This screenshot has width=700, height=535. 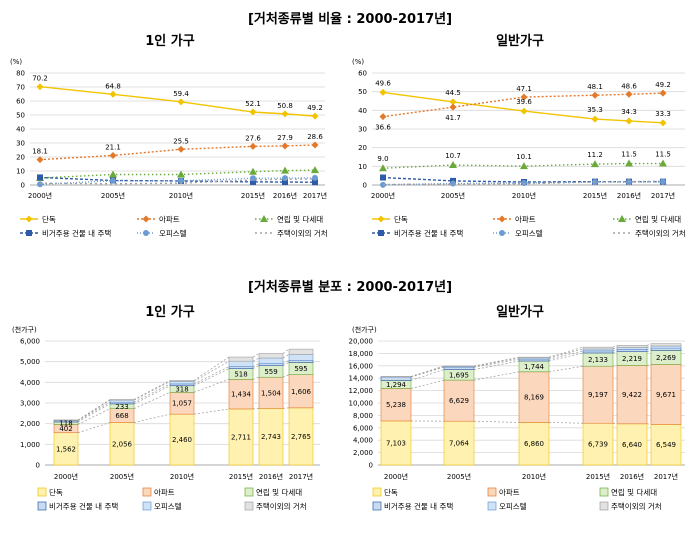 What do you see at coordinates (182, 440) in the screenshot?
I see `data-label: 2,460` at bounding box center [182, 440].